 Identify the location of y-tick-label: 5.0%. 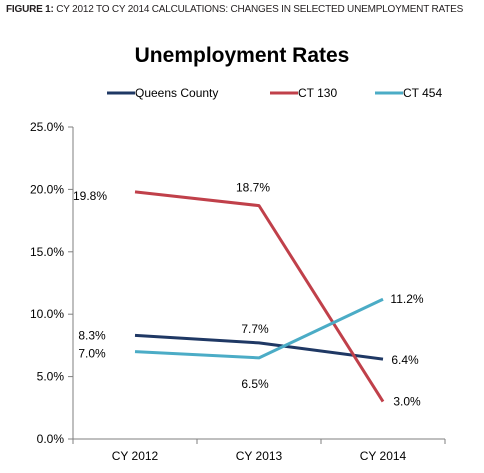
(51, 377).